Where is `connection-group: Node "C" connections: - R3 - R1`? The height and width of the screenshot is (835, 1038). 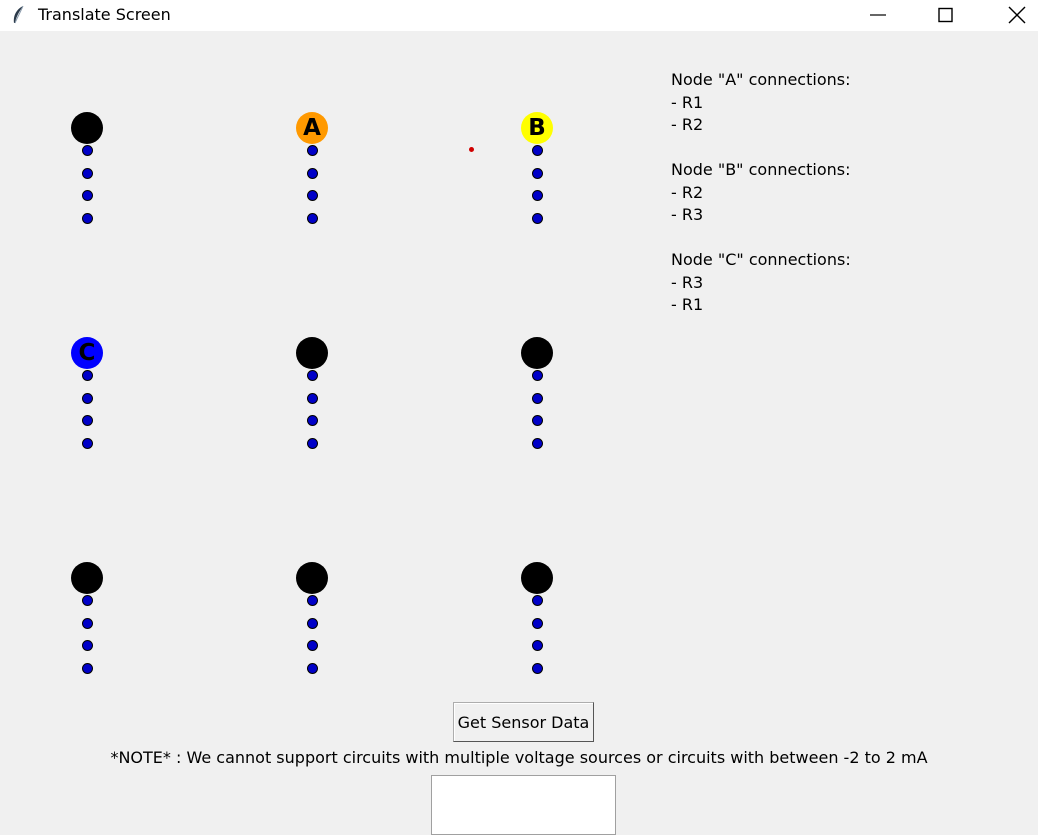 connection-group: Node "C" connections: - R3 - R1 is located at coordinates (761, 283).